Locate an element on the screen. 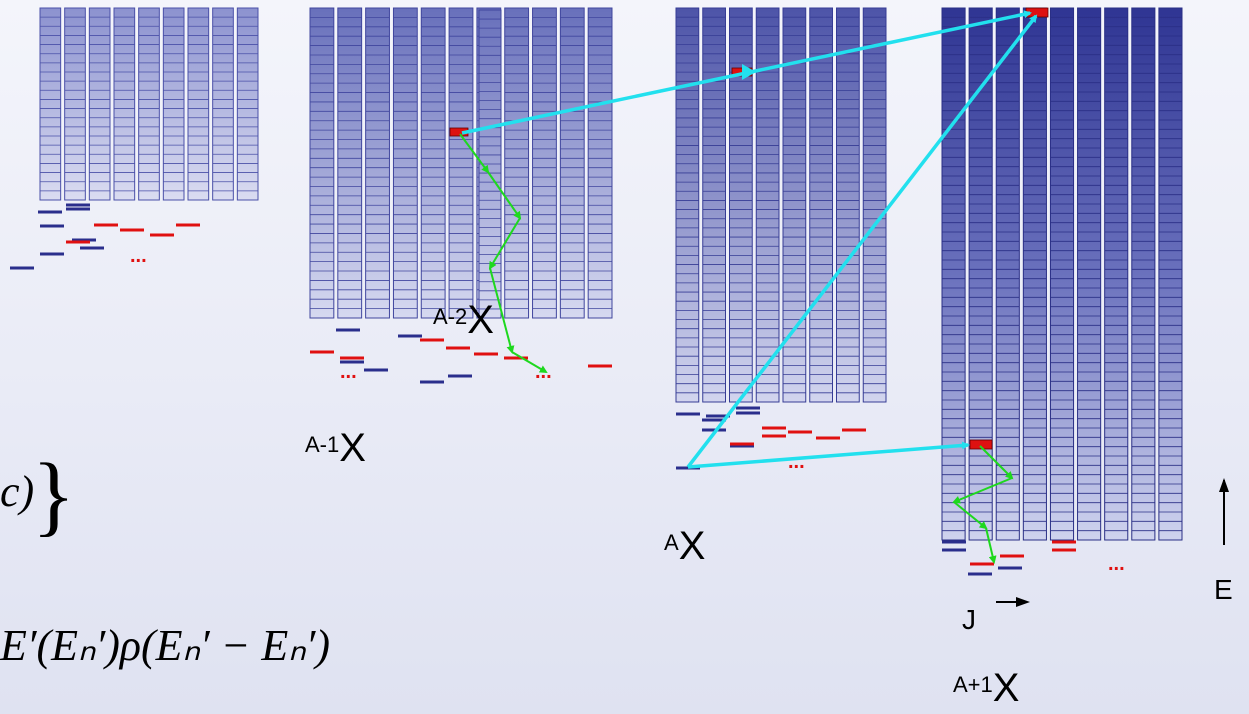  nucleus-label-a-plus-1: A+1X is located at coordinates (986, 688).